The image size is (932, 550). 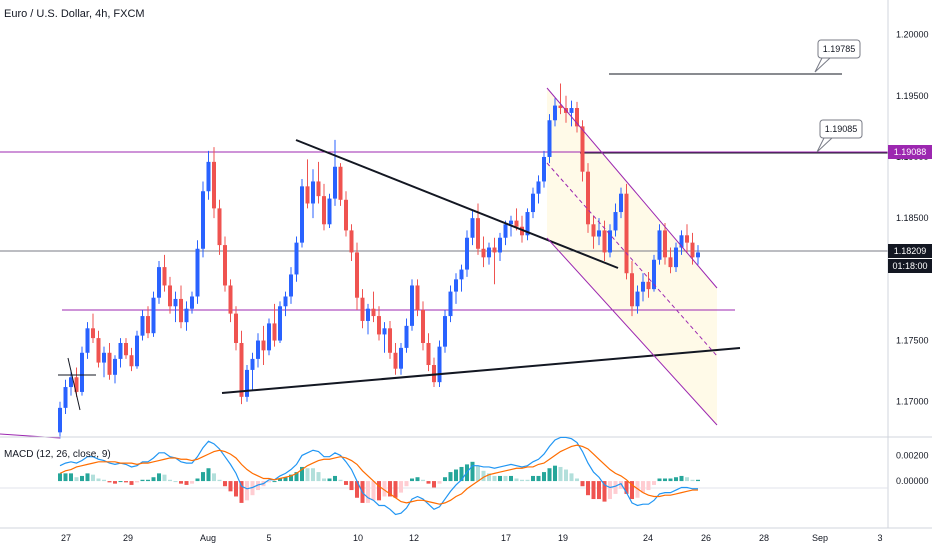 I want to click on channel-mid-line, so click(x=632, y=259).